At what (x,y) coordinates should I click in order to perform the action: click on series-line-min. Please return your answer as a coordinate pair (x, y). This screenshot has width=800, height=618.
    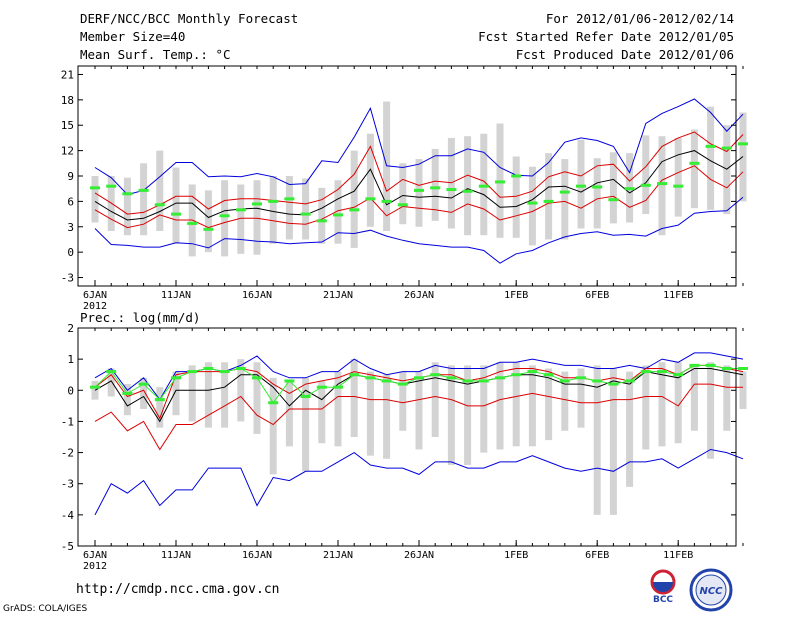
    Looking at the image, I should click on (419, 482).